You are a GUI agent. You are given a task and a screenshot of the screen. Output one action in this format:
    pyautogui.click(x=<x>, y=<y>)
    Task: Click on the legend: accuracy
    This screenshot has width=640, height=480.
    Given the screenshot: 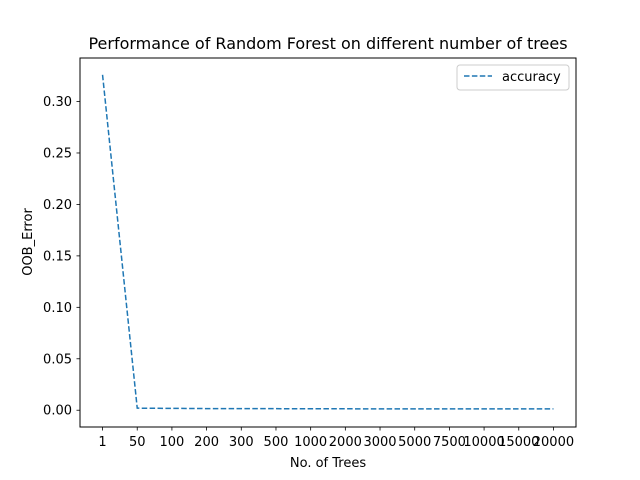 What is the action you would take?
    pyautogui.click(x=513, y=77)
    